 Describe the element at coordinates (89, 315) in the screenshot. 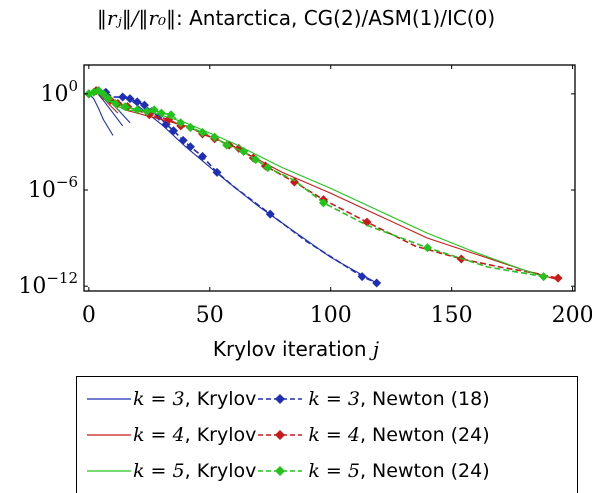

I see `x-tick-label: 0` at that location.